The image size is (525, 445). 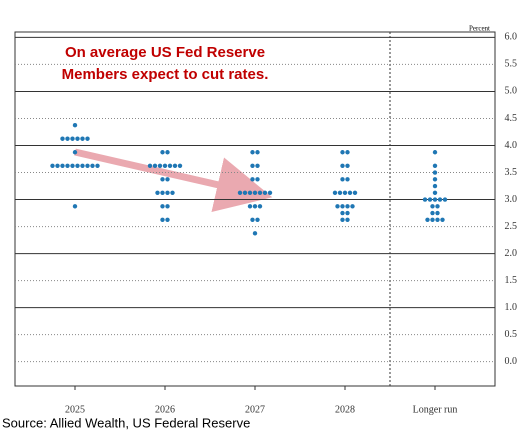 What do you see at coordinates (511, 253) in the screenshot?
I see `y-tick-label: 2.0` at bounding box center [511, 253].